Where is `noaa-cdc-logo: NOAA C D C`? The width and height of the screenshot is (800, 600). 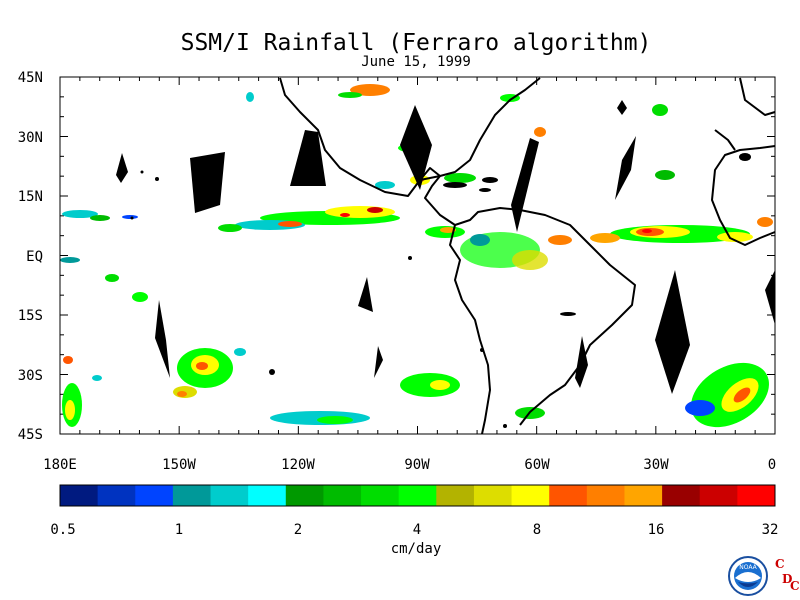 noaa-cdc-logo: NOAA C D C is located at coordinates (764, 576).